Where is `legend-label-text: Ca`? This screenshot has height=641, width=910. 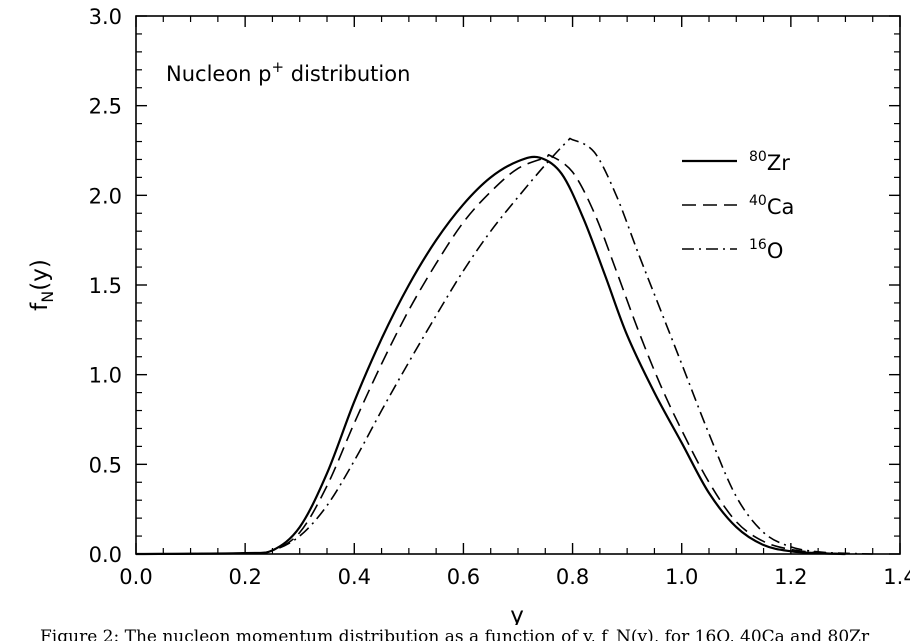 legend-label-text: Ca is located at coordinates (781, 207).